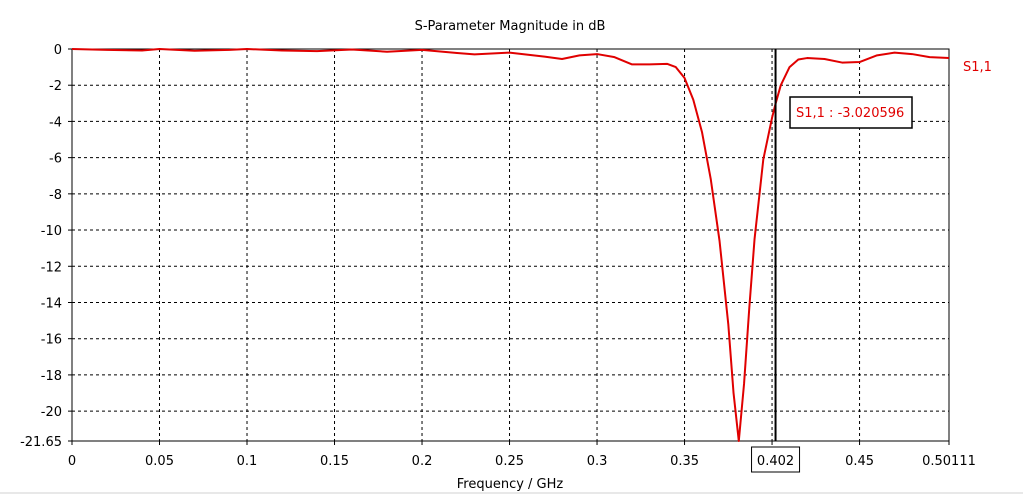 Image resolution: width=1023 pixels, height=497 pixels. I want to click on x-tick-label: 0.35, so click(684, 461).